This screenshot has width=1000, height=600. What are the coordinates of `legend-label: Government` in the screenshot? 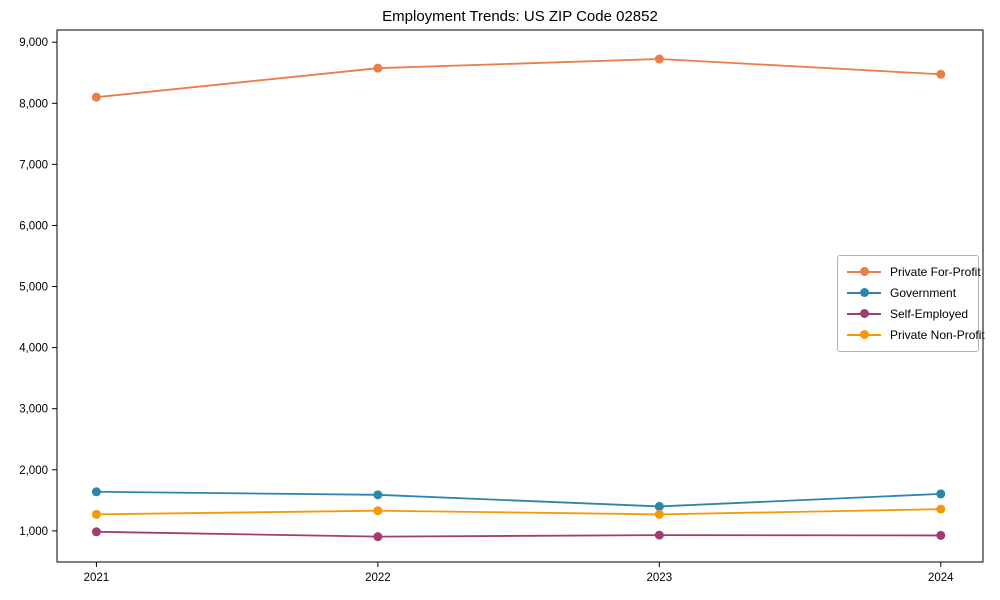 It's located at (923, 292).